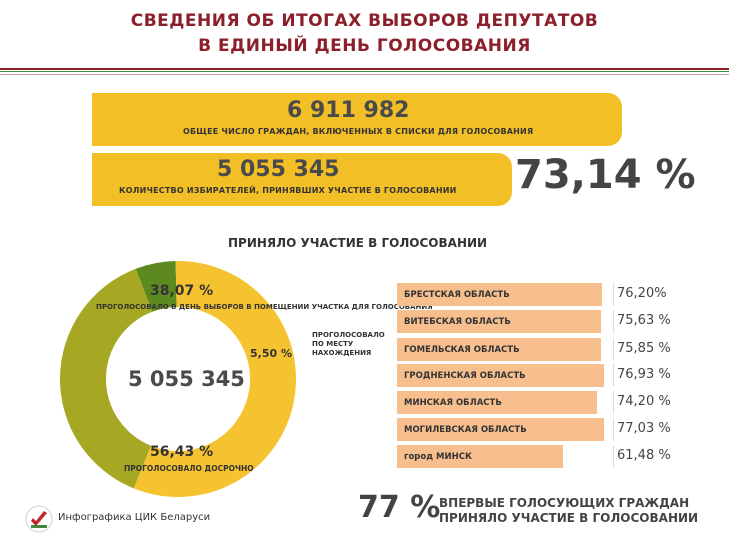 The image size is (729, 547). What do you see at coordinates (39, 519) in the screenshot?
I see `cec-logo-icon` at bounding box center [39, 519].